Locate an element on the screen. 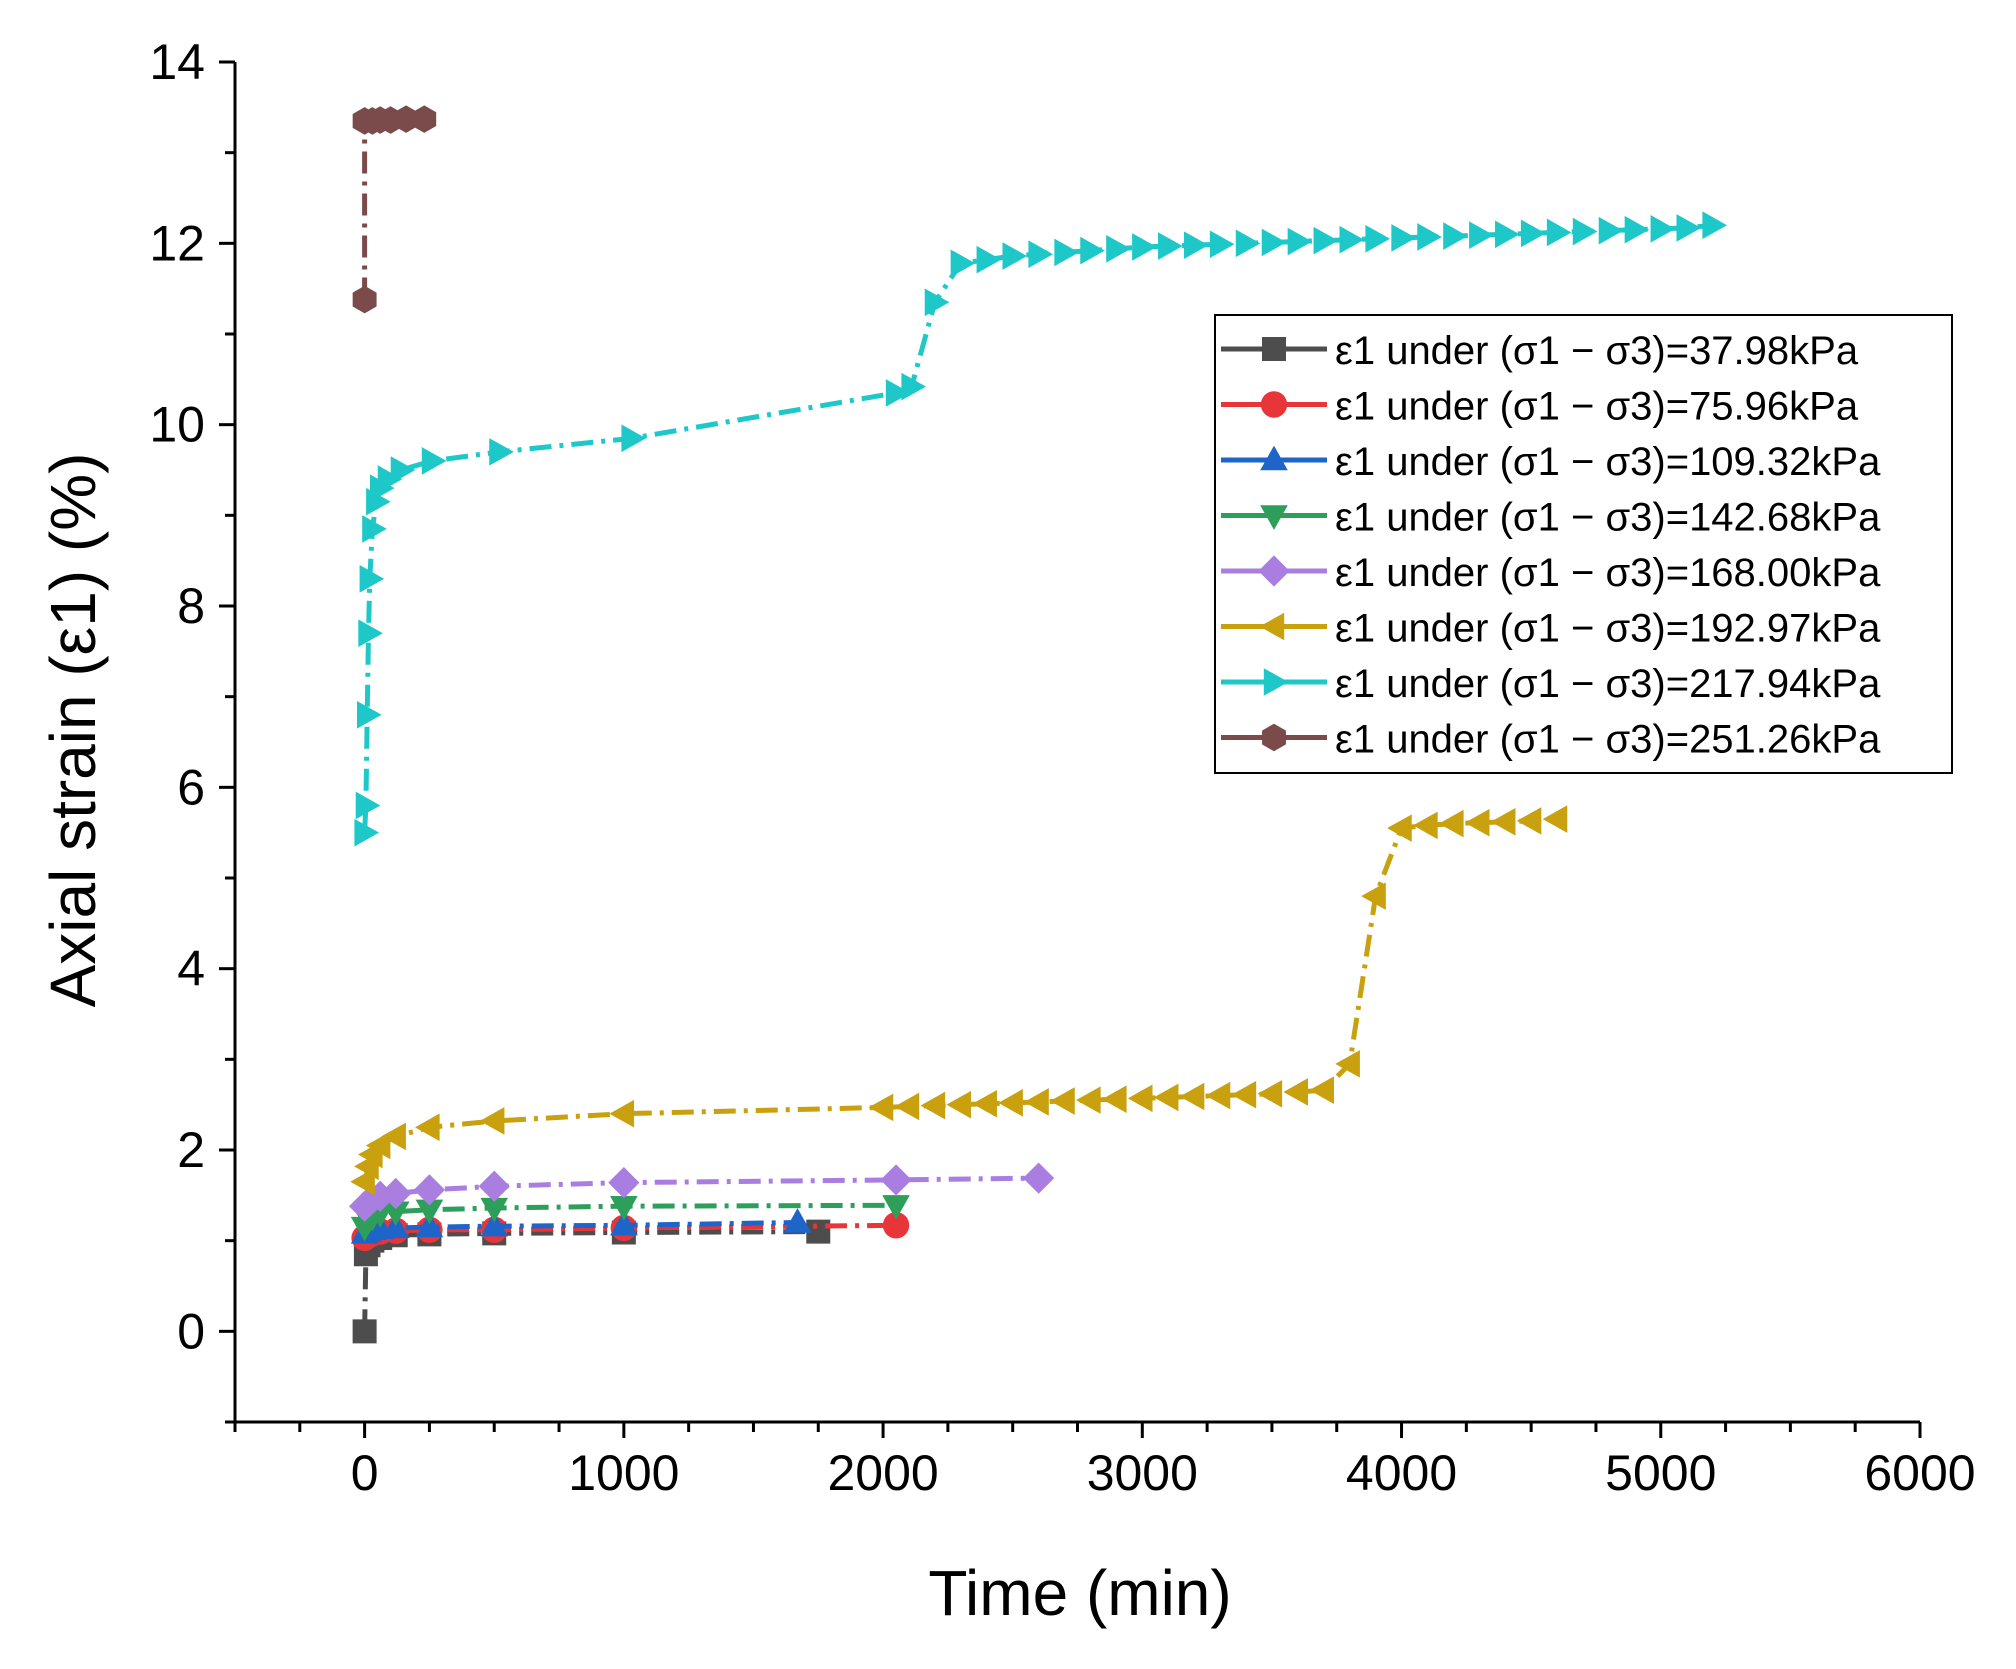 The height and width of the screenshot is (1669, 2016). legend-entry-8: ε1 under (σ1 − σ3)=251.26kPa is located at coordinates (1551, 740).